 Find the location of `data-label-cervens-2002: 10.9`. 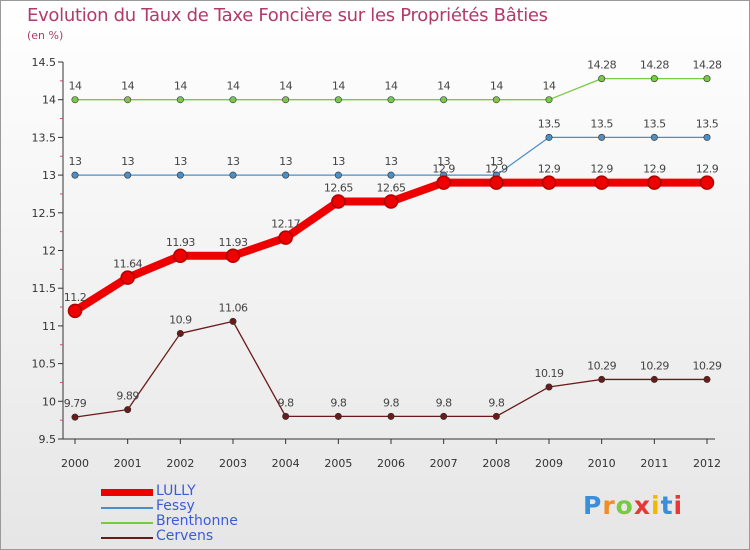

data-label-cervens-2002: 10.9 is located at coordinates (180, 319).